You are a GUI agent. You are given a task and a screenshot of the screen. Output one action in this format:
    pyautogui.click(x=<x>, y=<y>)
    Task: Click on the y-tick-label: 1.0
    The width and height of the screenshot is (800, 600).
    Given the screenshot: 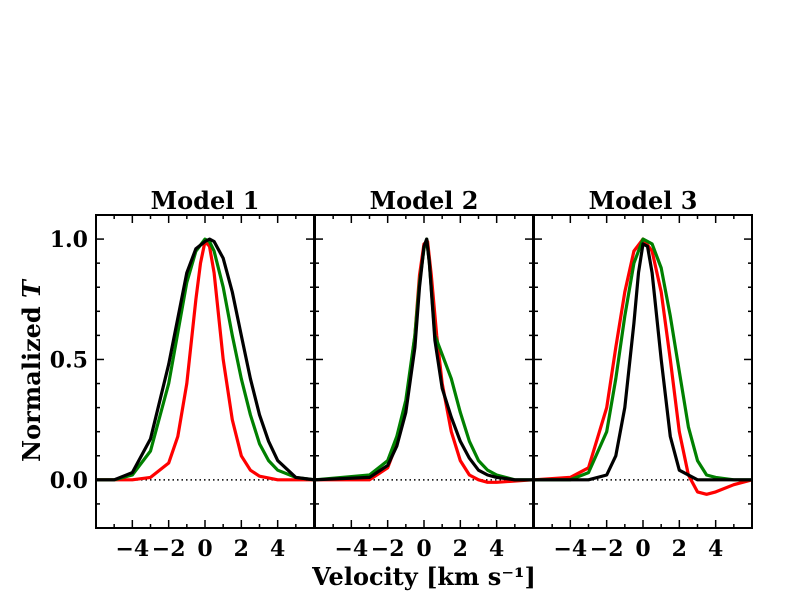 What is the action you would take?
    pyautogui.click(x=69, y=240)
    